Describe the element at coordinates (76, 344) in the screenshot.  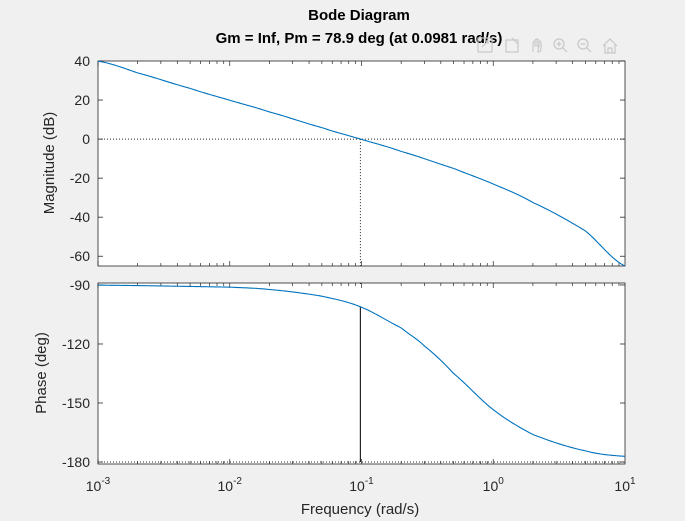
I see `phase-ytick-label: -120` at that location.